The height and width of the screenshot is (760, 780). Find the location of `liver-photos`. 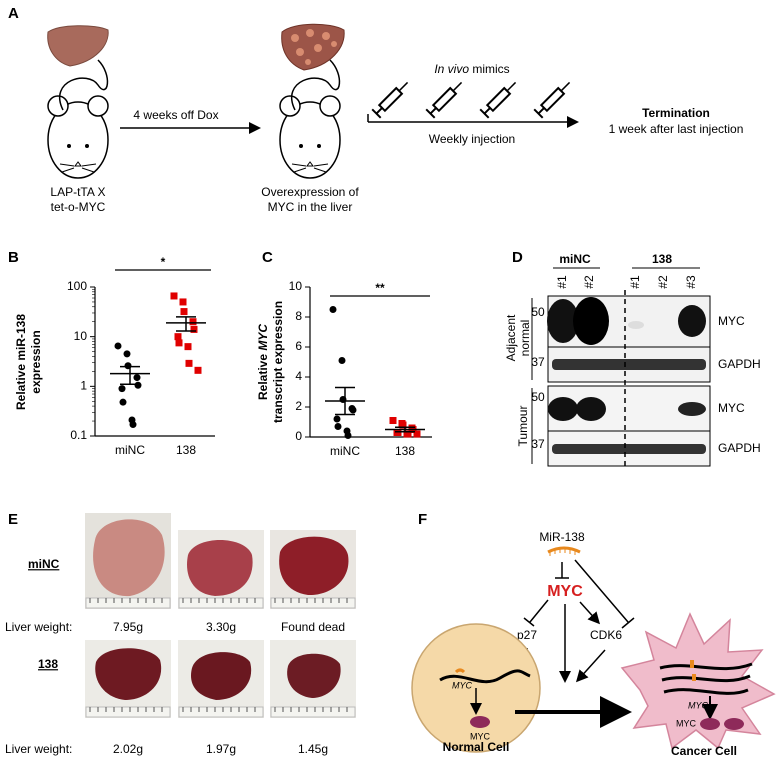

liver-photos is located at coordinates (220, 615).